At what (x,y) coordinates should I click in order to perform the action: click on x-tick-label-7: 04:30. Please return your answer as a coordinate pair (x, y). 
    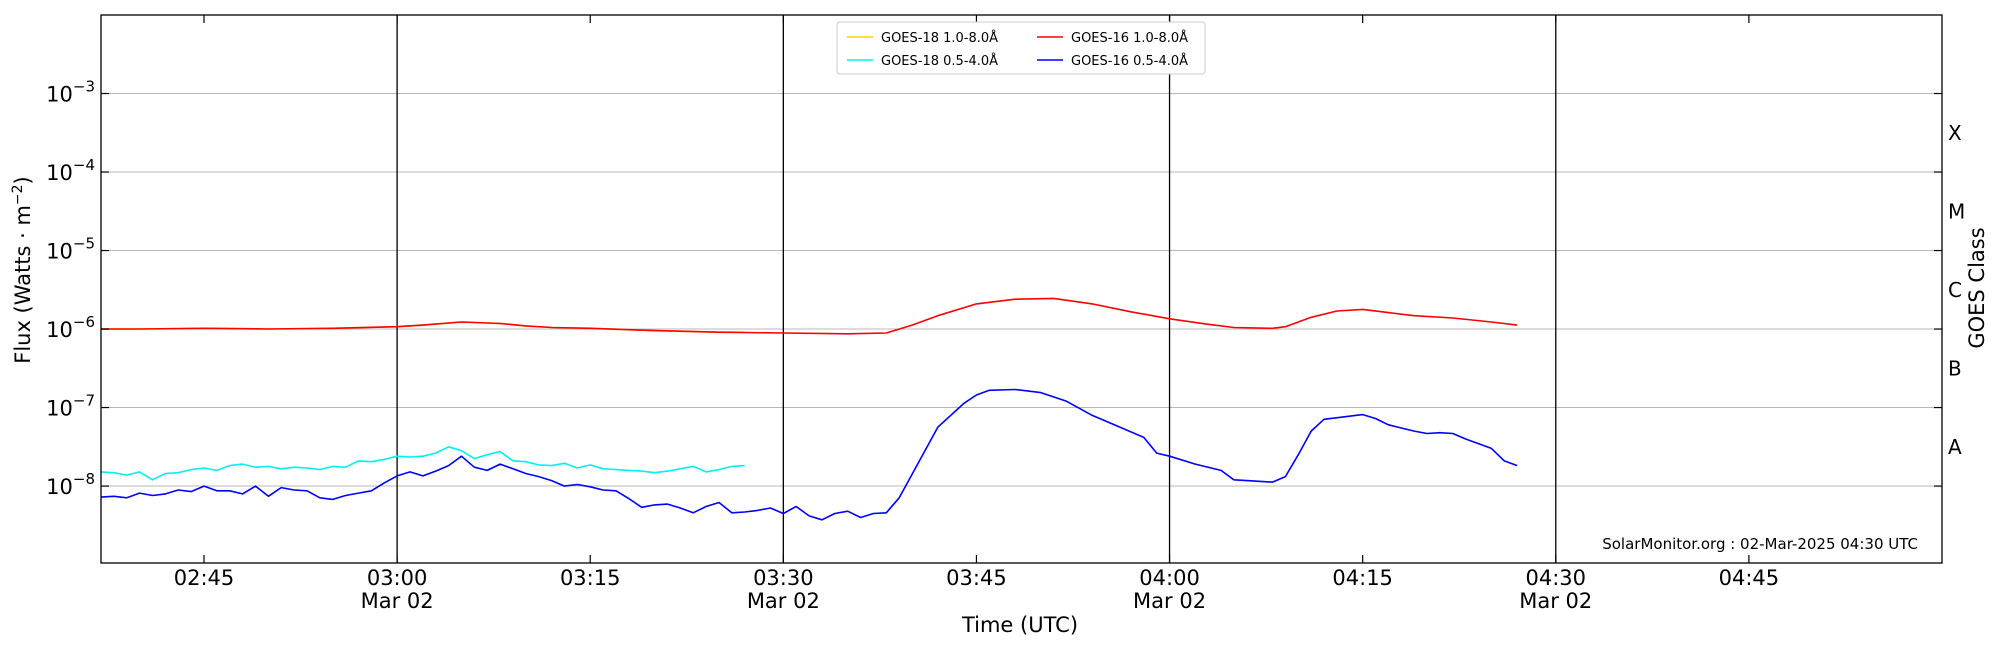
    Looking at the image, I should click on (1556, 578).